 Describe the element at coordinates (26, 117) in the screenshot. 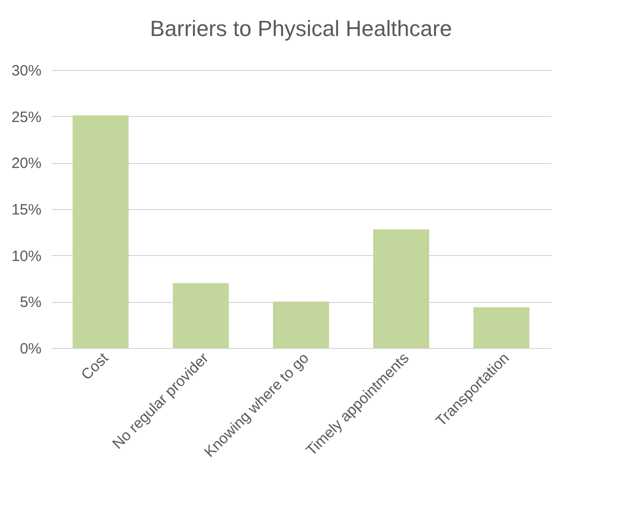

I see `y-tick-label: 25%` at that location.